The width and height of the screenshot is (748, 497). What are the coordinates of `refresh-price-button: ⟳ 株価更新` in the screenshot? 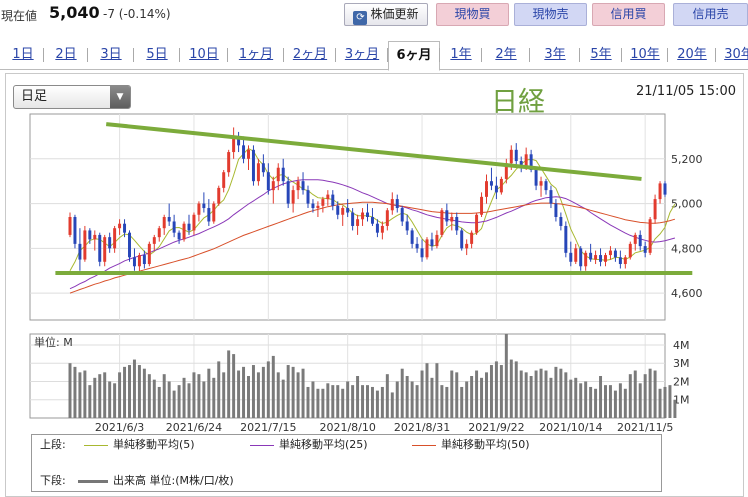 It's located at (386, 14).